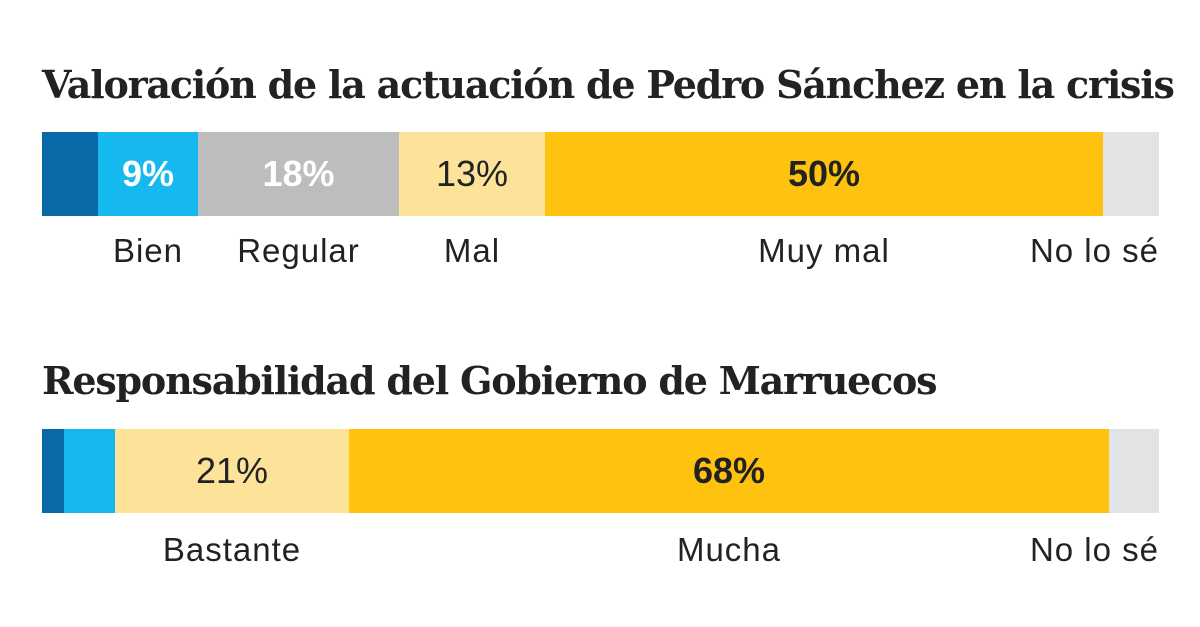 The height and width of the screenshot is (627, 1200). I want to click on data-label: 18%, so click(298, 173).